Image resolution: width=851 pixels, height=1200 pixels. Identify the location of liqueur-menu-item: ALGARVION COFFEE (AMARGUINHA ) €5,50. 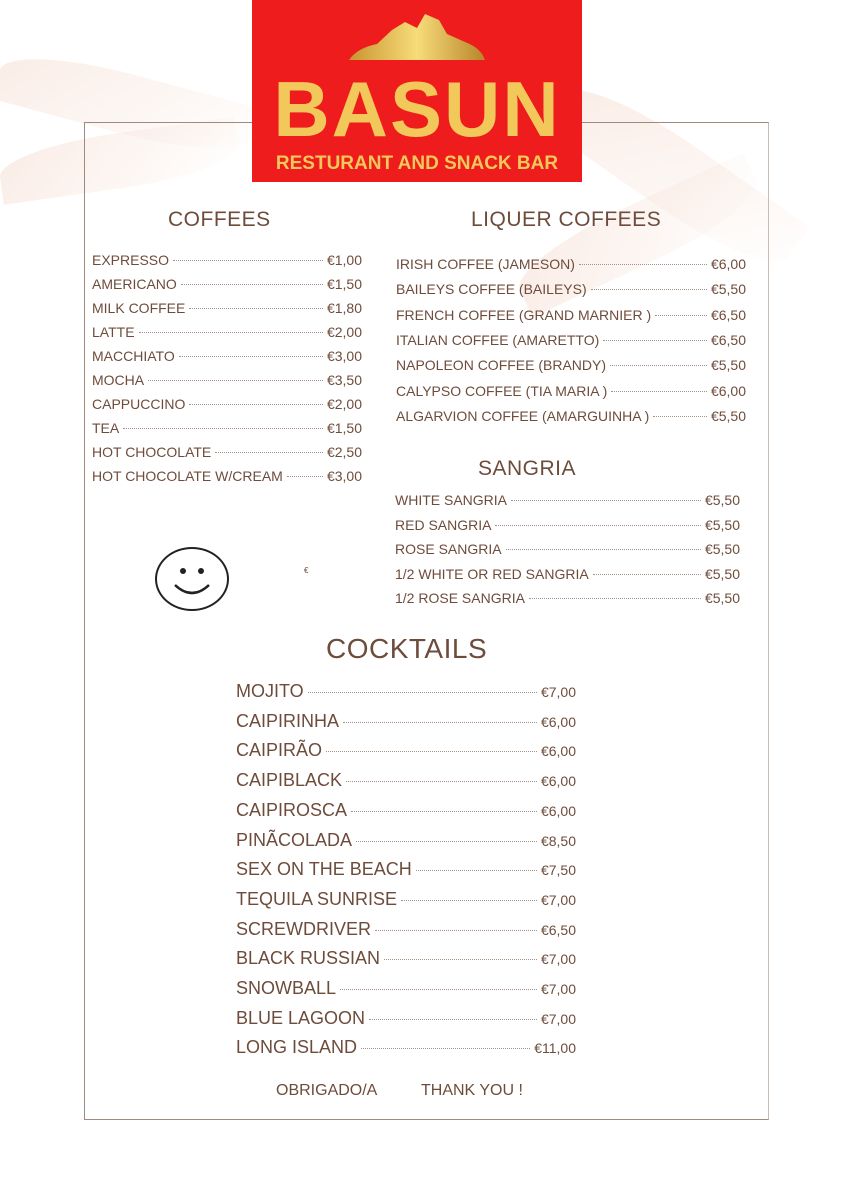
(571, 416).